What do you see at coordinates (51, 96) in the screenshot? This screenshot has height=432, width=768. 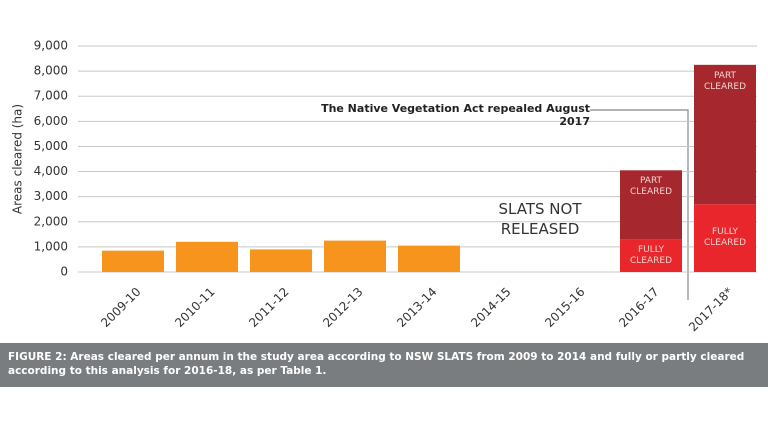 I see `y-tick-label: 7,000` at bounding box center [51, 96].